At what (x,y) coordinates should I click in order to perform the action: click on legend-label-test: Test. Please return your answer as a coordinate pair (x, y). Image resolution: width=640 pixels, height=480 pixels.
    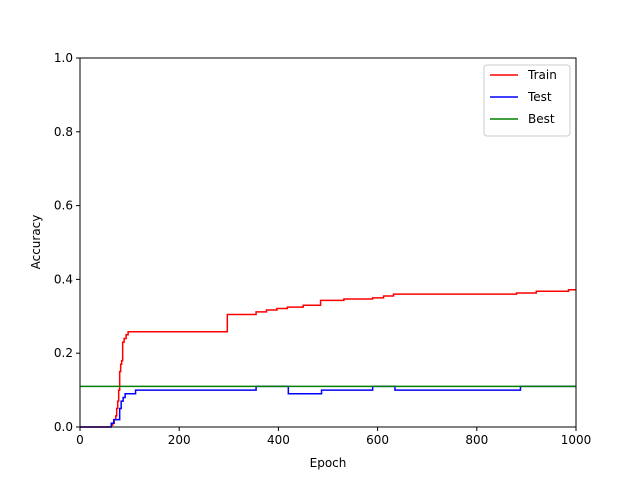
    Looking at the image, I should click on (539, 97).